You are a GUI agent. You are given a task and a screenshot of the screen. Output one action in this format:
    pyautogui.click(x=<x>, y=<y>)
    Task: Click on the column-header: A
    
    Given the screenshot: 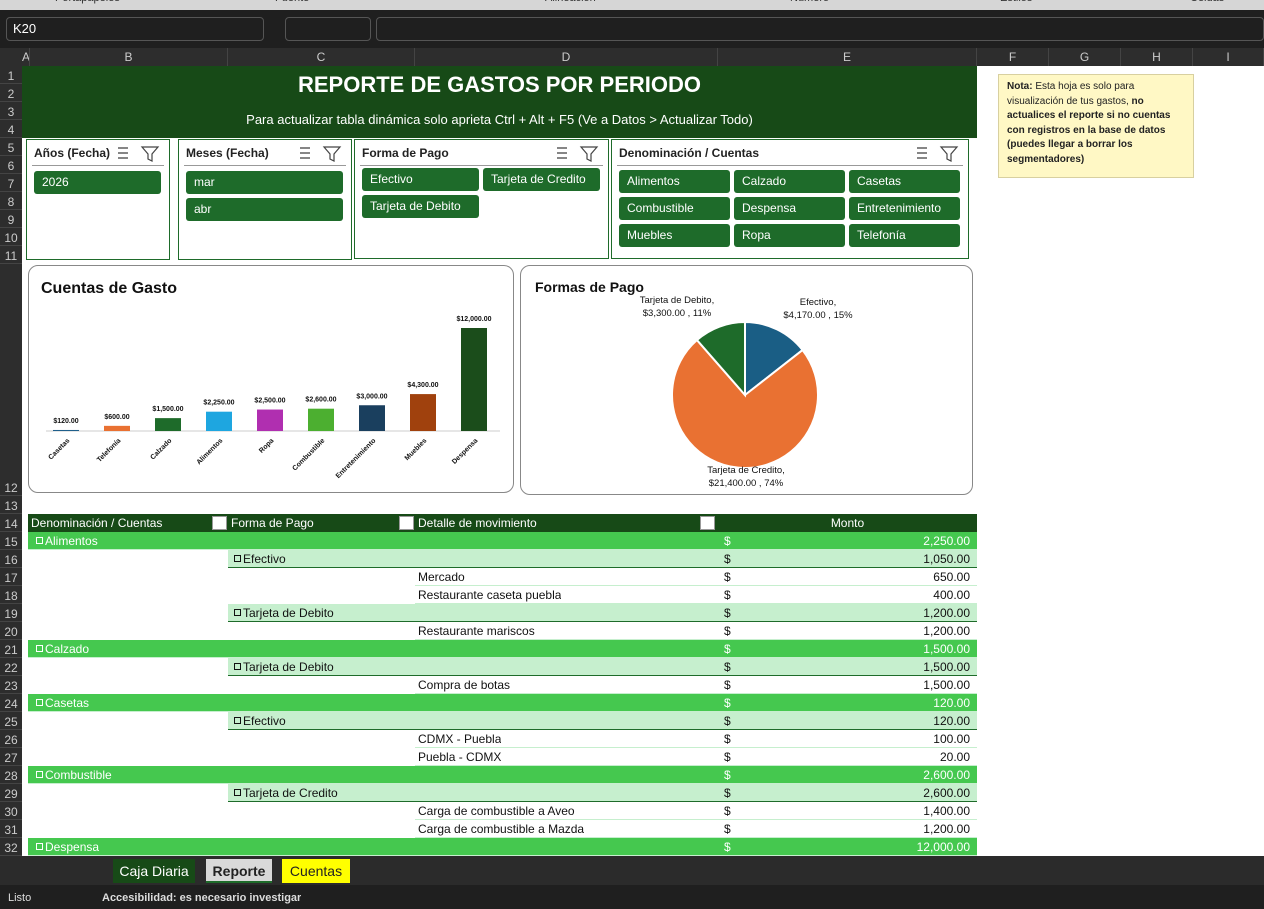 What is the action you would take?
    pyautogui.click(x=26, y=57)
    